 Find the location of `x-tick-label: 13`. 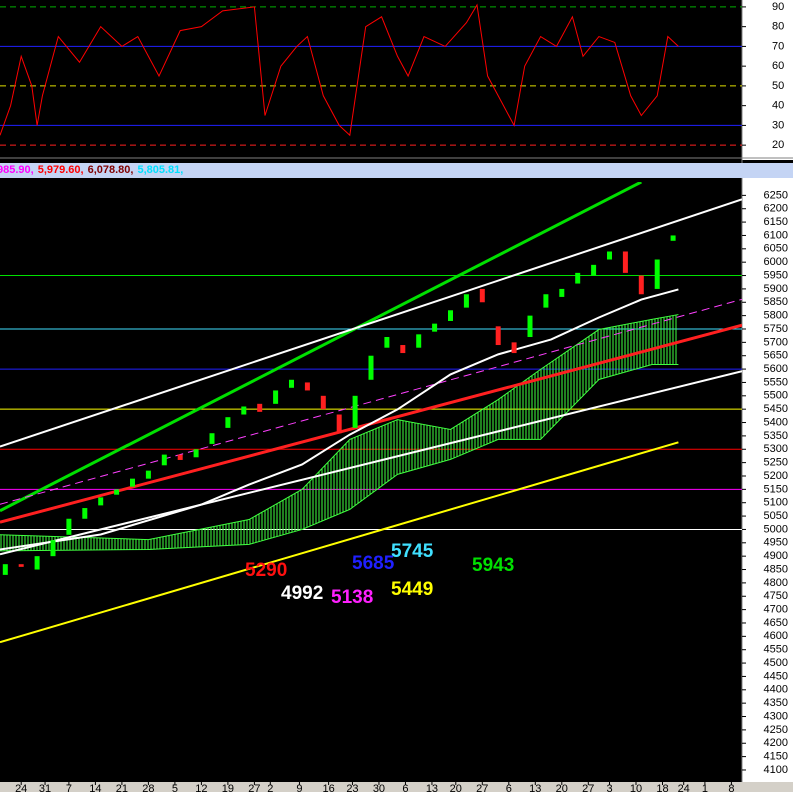

x-tick-label: 13 is located at coordinates (535, 787).